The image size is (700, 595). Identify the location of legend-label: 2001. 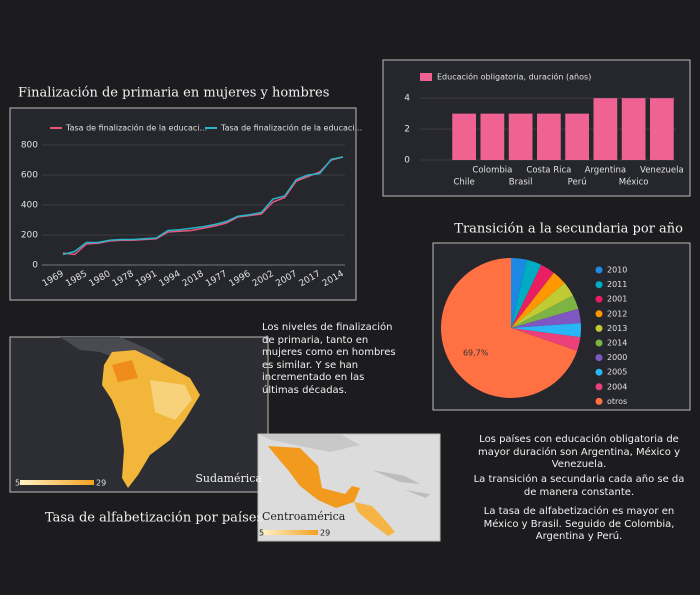
(617, 299).